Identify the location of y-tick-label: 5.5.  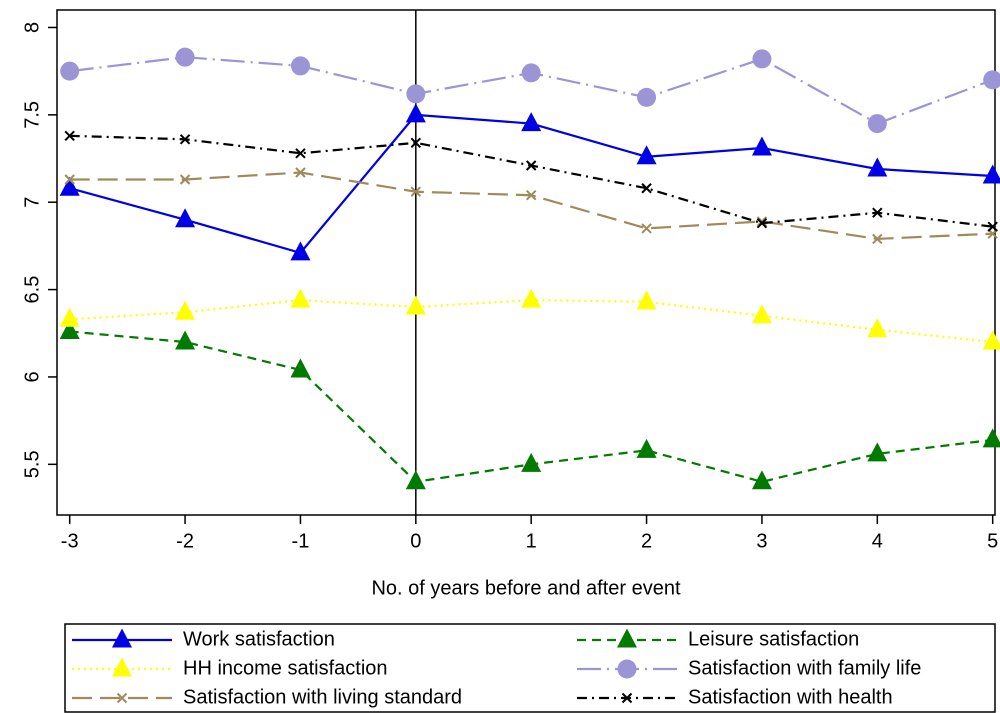
(32, 464).